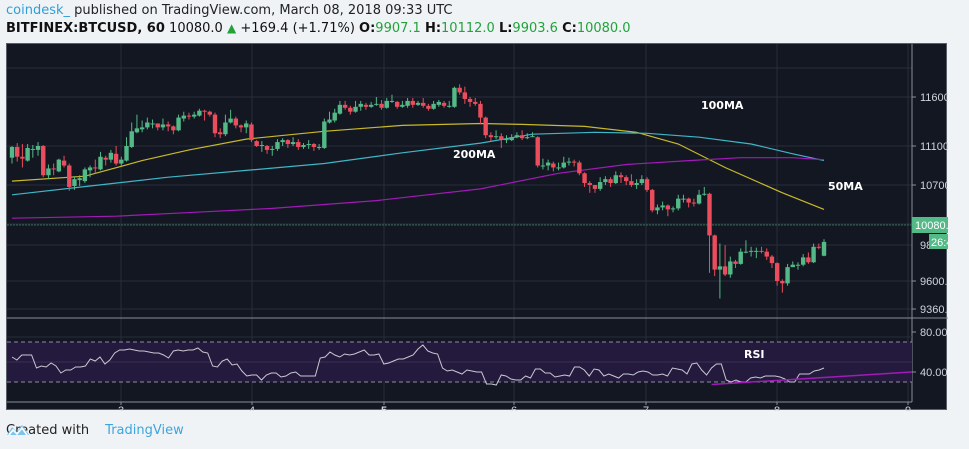 Image resolution: width=969 pixels, height=449 pixels. Describe the element at coordinates (231, 28) in the screenshot. I see `up-arrow-icon: ▲` at that location.